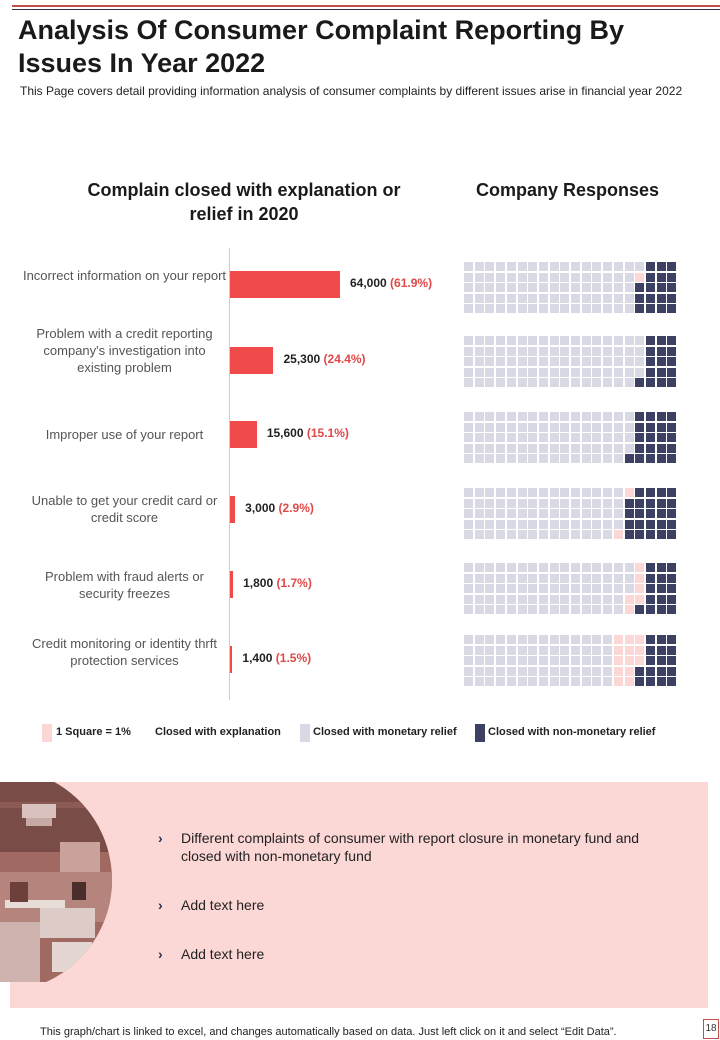  I want to click on legend-monetary-label: Closed with monetary relief, so click(385, 732).